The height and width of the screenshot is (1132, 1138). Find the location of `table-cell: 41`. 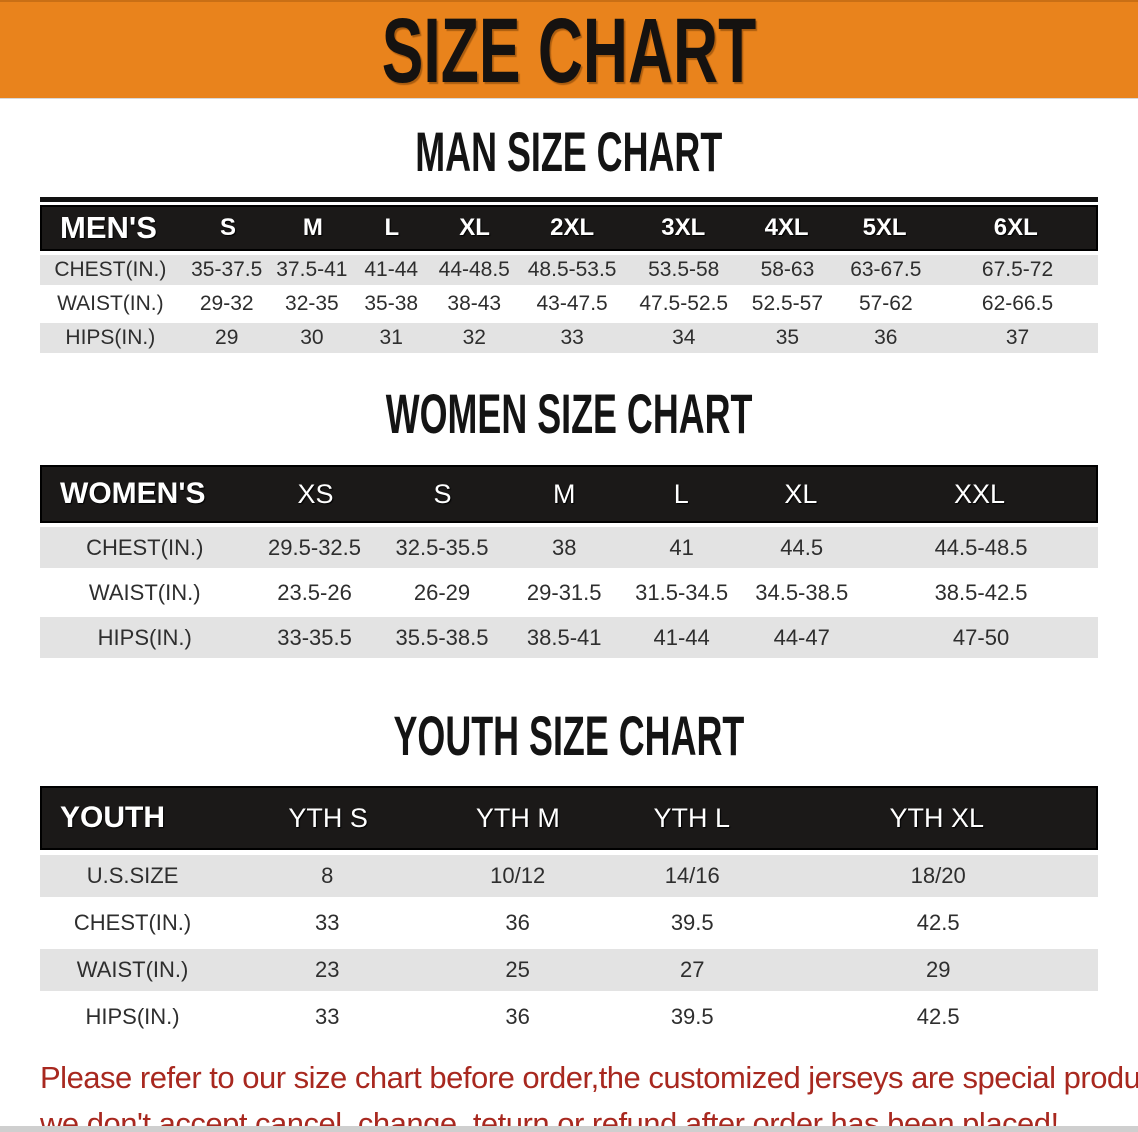

table-cell: 41 is located at coordinates (681, 547).